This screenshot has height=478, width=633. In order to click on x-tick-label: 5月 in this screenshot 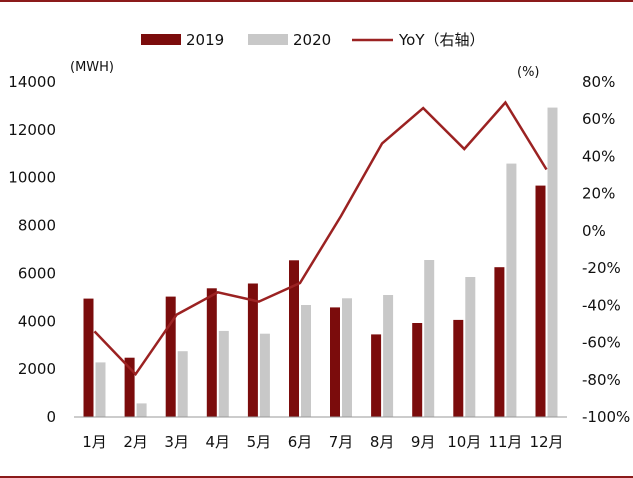, I will do `click(259, 442)`.